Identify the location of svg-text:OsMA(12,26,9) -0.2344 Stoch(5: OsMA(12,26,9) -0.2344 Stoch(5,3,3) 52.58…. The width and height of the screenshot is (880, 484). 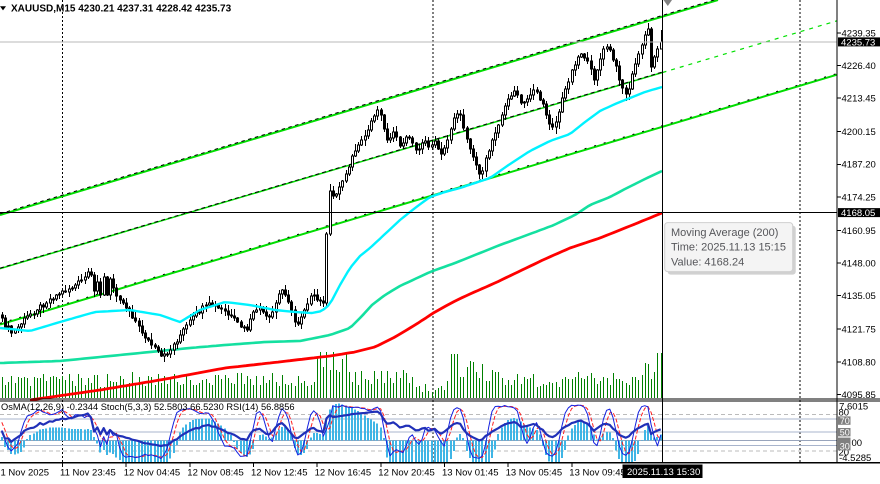
(148, 407).